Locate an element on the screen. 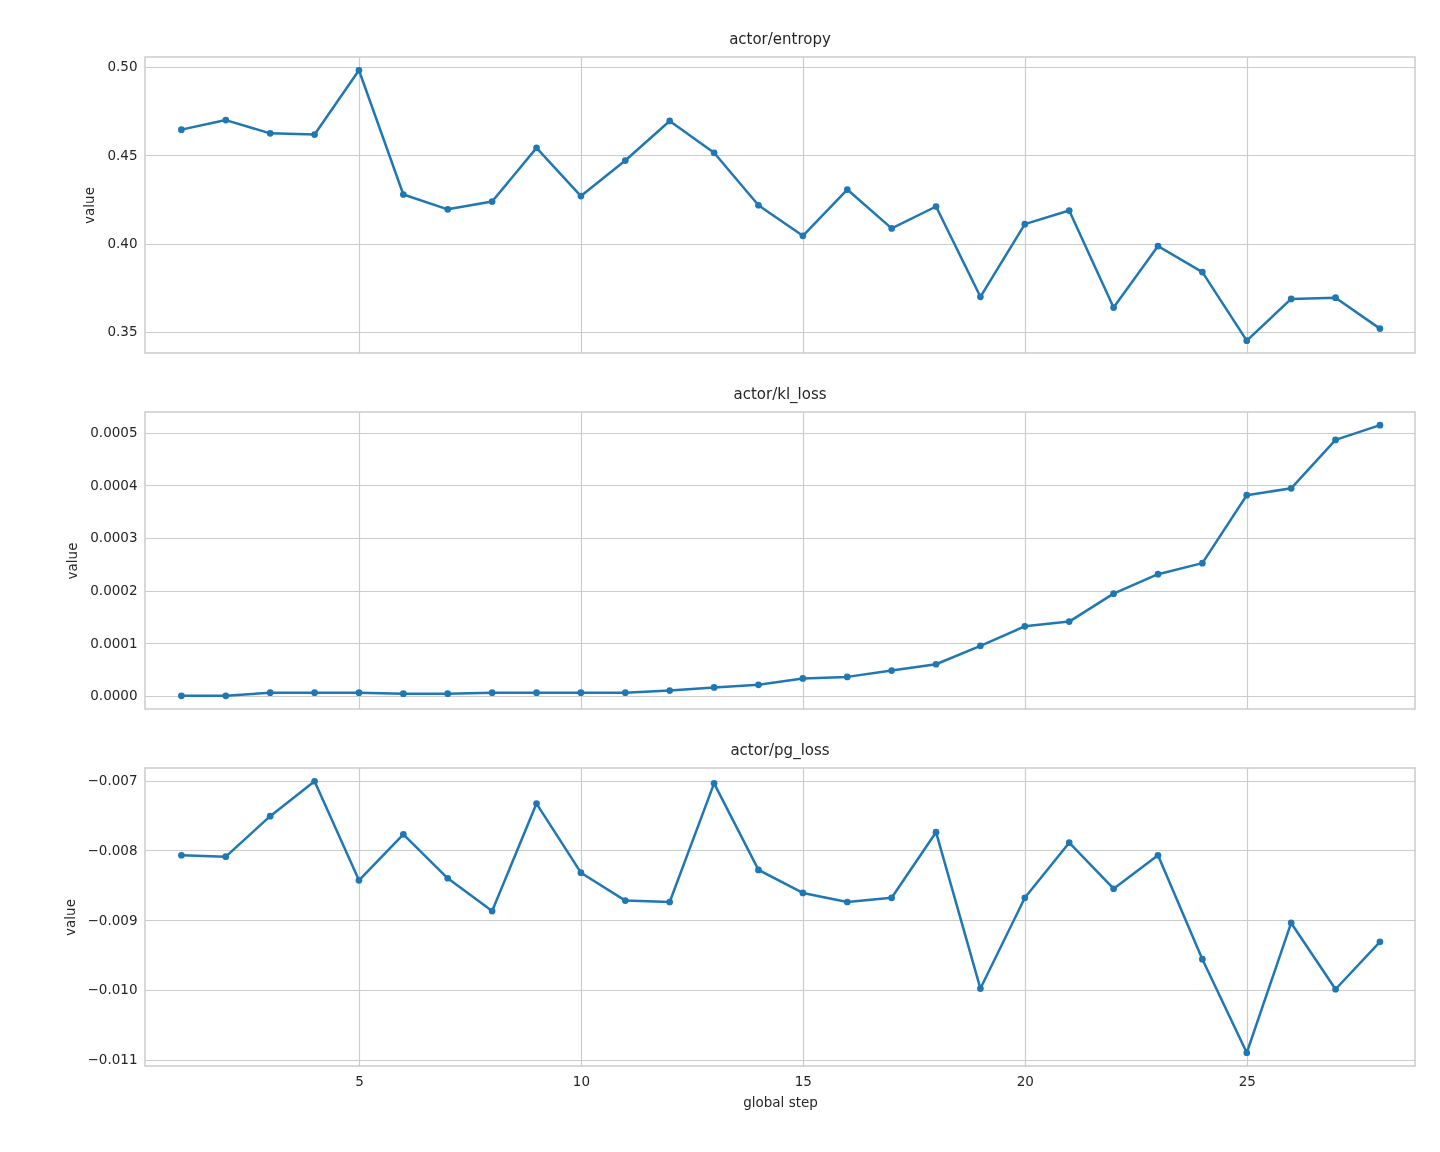 The height and width of the screenshot is (1152, 1440). y-tick-label: 0.0004 is located at coordinates (114, 484).